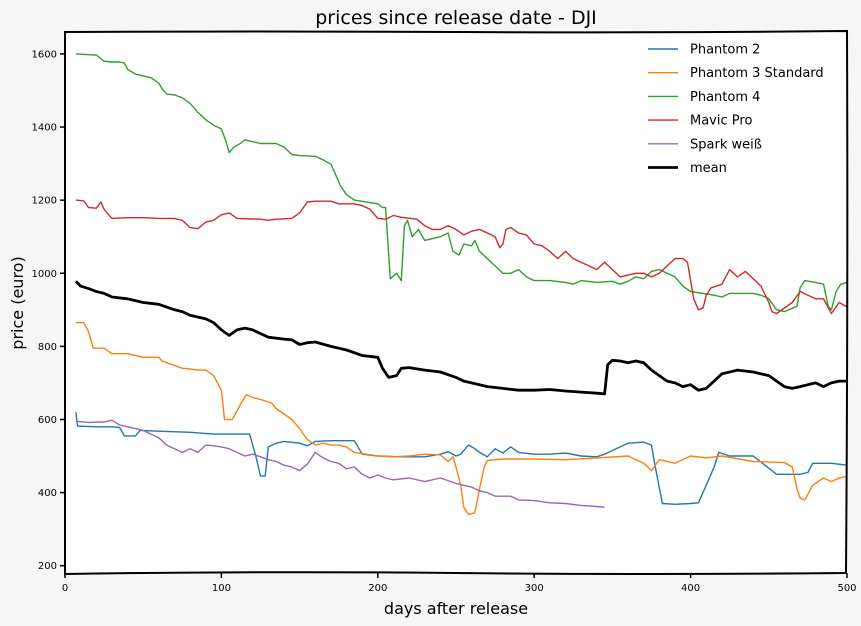 The image size is (861, 626). Describe the element at coordinates (534, 588) in the screenshot. I see `x-tick-label-3: 300` at that location.